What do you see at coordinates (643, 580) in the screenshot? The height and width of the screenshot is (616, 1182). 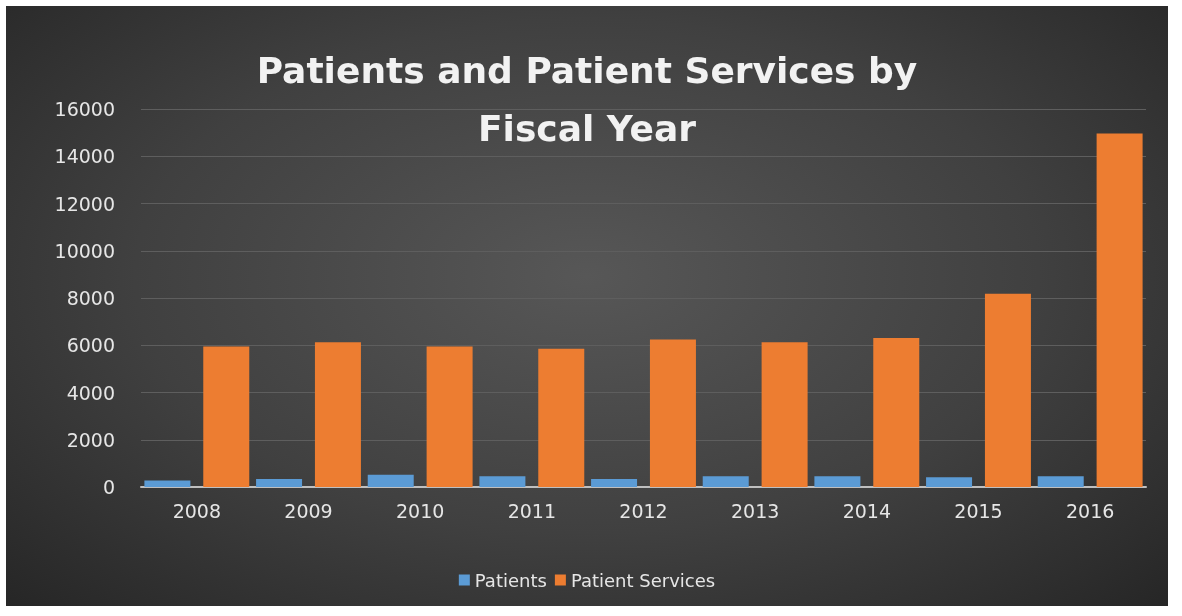 I see `legend-label: Patient Services` at bounding box center [643, 580].